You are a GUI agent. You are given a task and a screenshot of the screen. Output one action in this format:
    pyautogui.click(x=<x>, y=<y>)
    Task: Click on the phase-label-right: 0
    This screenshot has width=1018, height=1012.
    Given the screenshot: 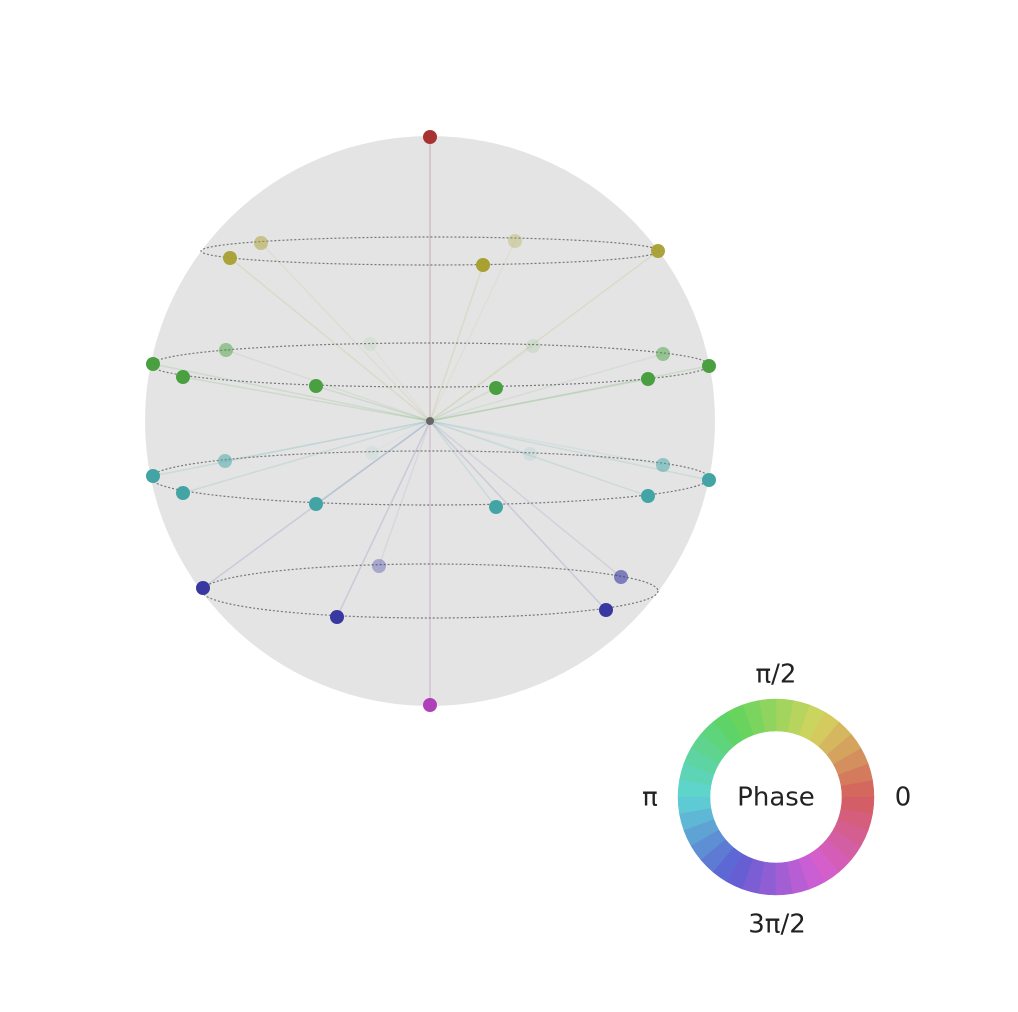 What is the action you would take?
    pyautogui.click(x=903, y=798)
    